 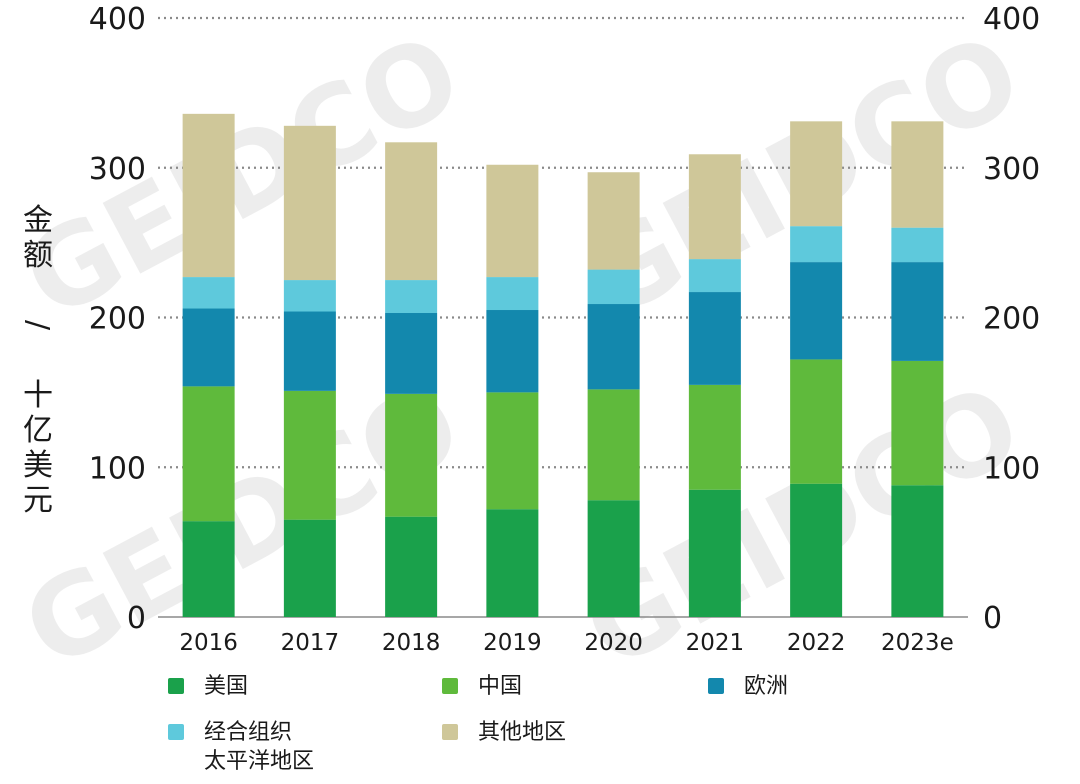 I want to click on y-axis-label-char: 额, so click(x=38, y=255).